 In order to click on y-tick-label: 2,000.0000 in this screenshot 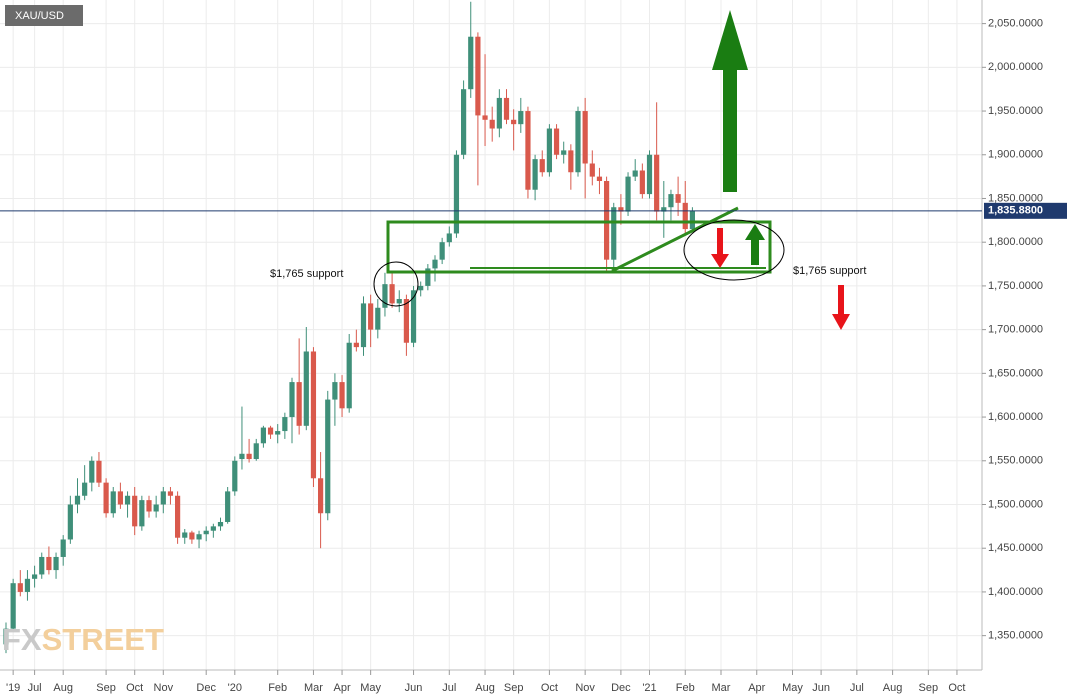, I will do `click(1015, 67)`.